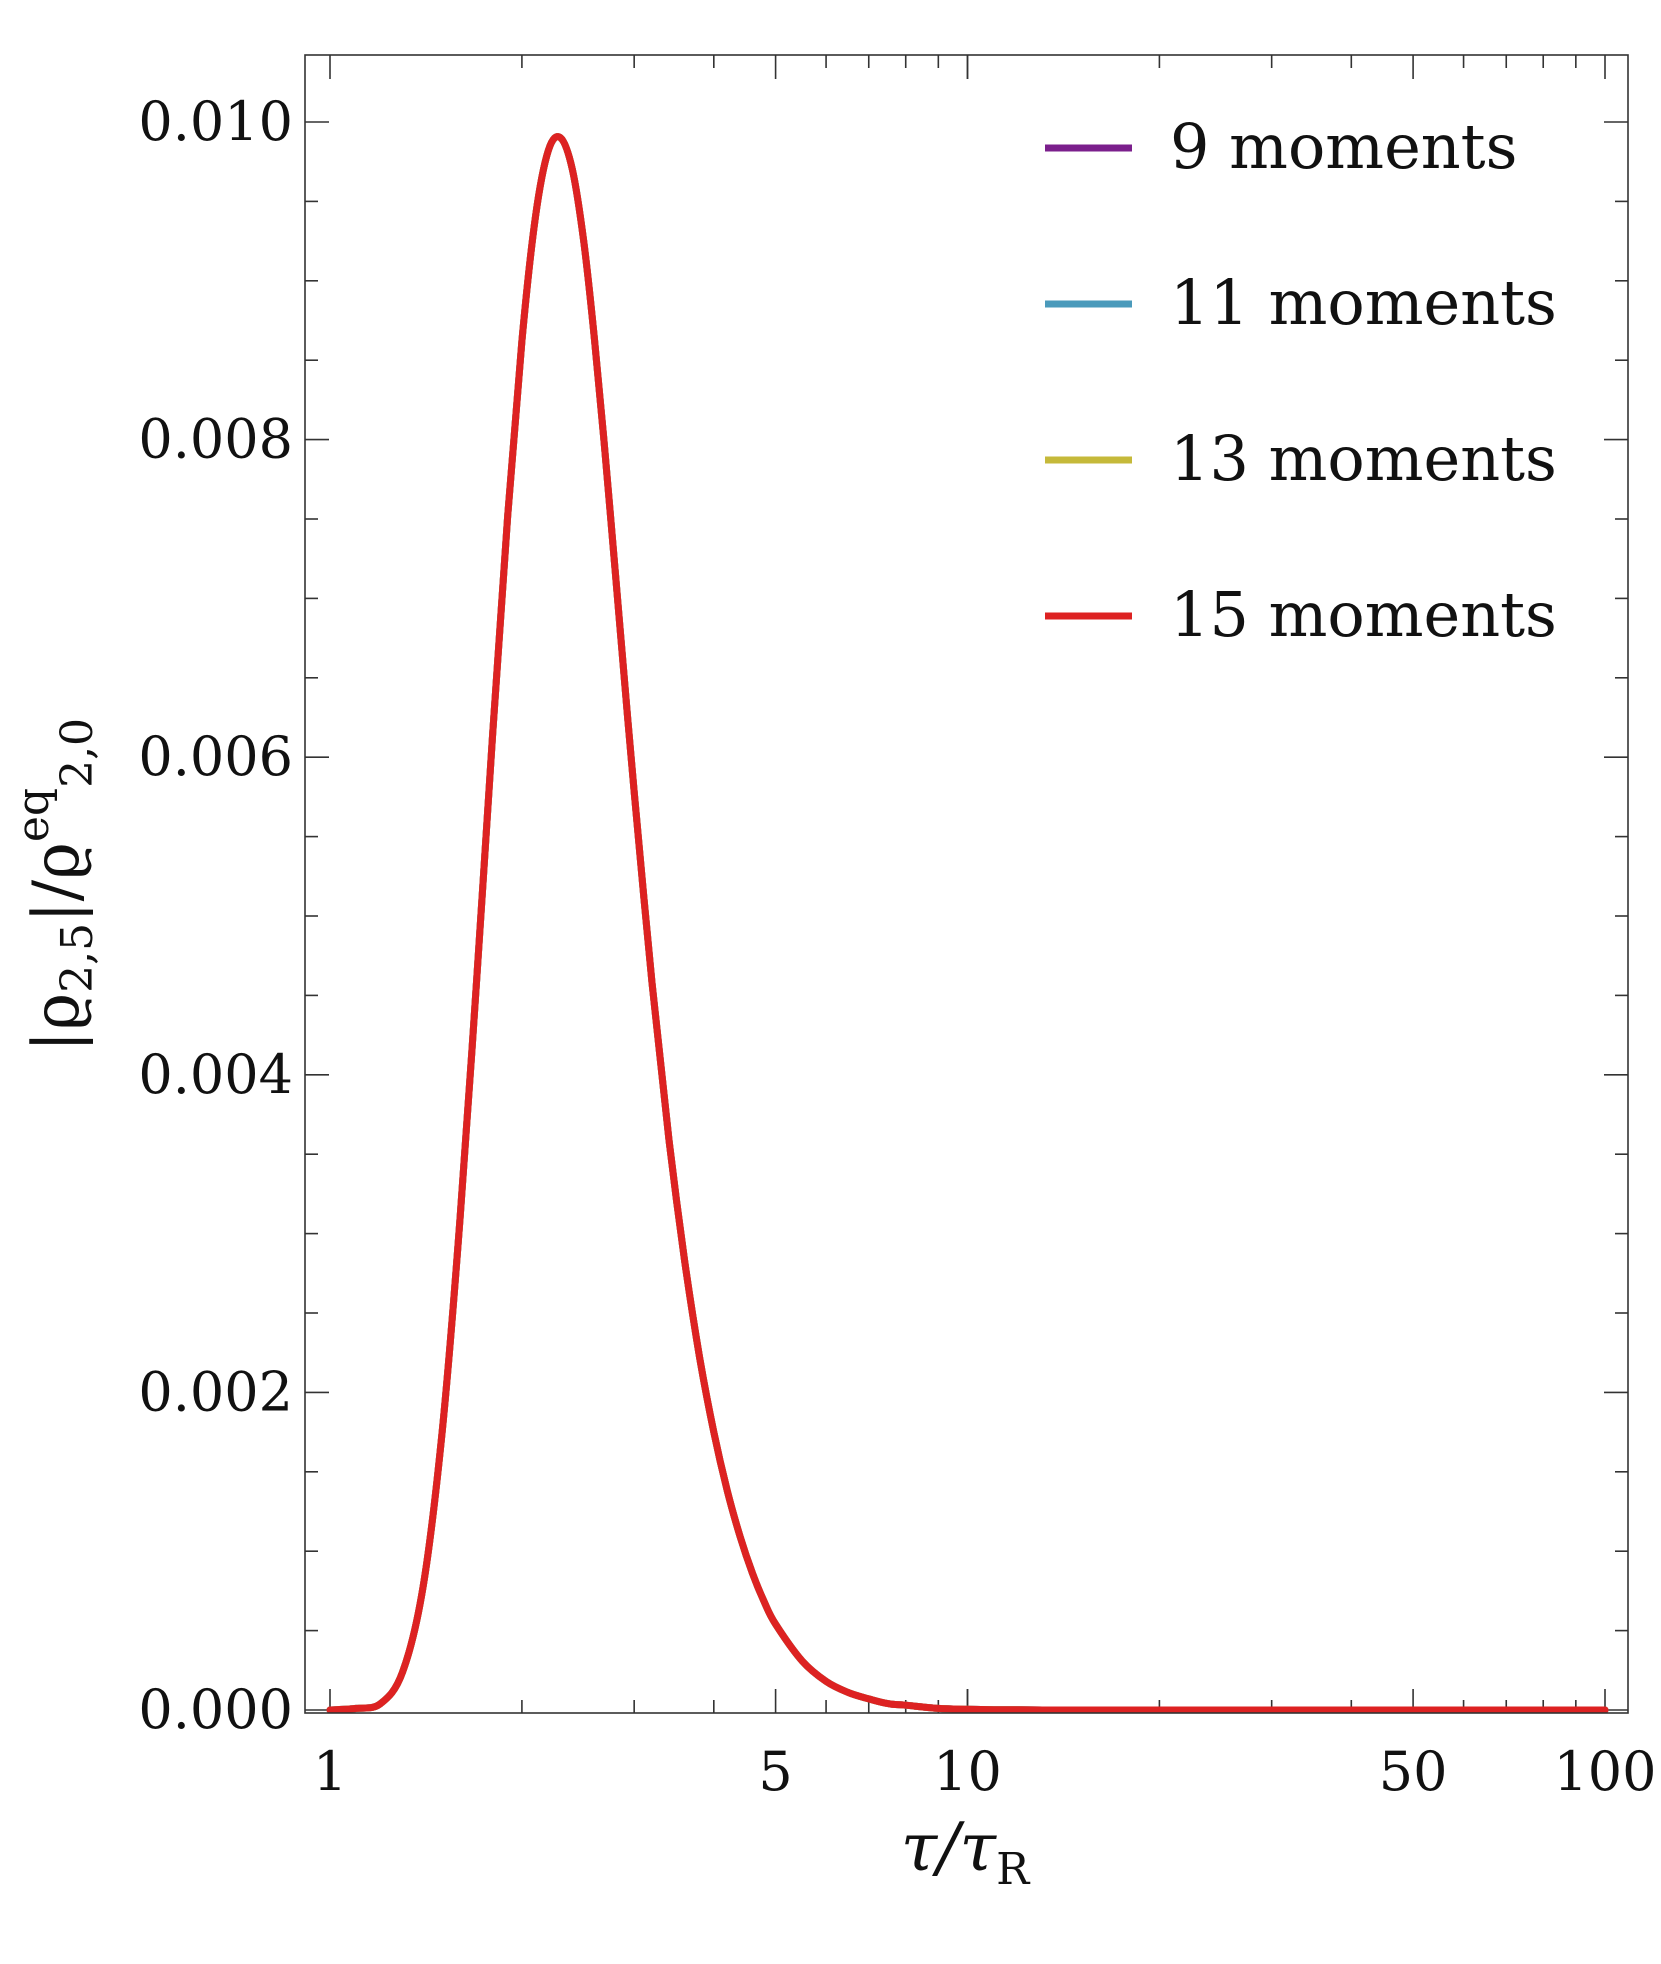 The width and height of the screenshot is (1661, 1964). What do you see at coordinates (33, 815) in the screenshot?
I see `y-axis-title-sup: eq` at bounding box center [33, 815].